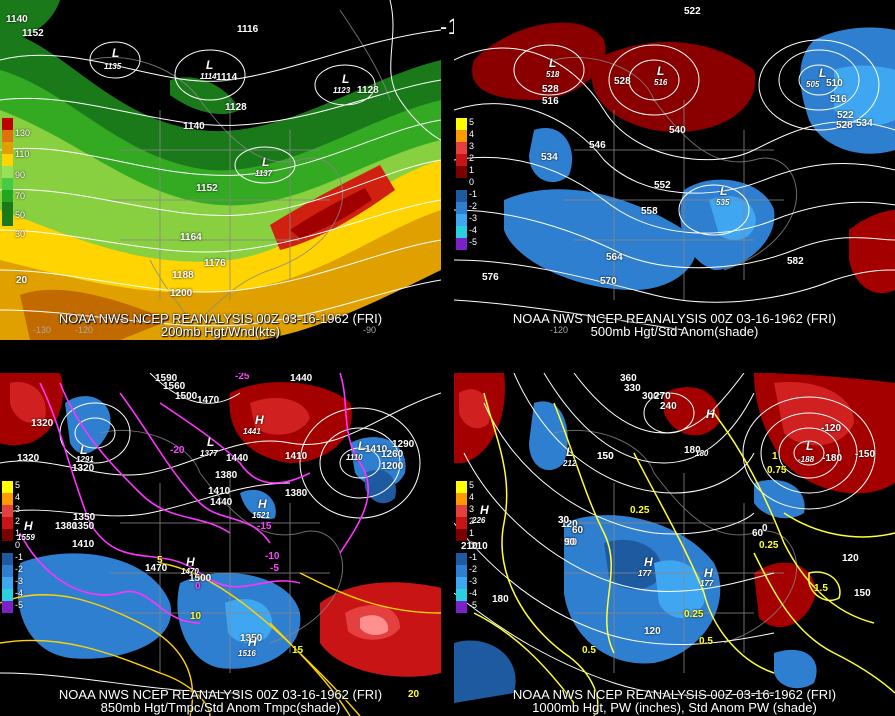 This screenshot has width=895, height=716. I want to click on contour-label: 1200, so click(392, 466).